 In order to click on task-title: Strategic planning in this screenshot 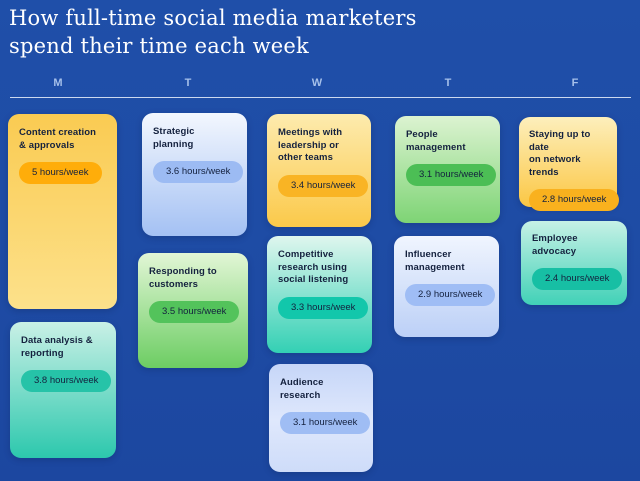, I will do `click(174, 138)`.